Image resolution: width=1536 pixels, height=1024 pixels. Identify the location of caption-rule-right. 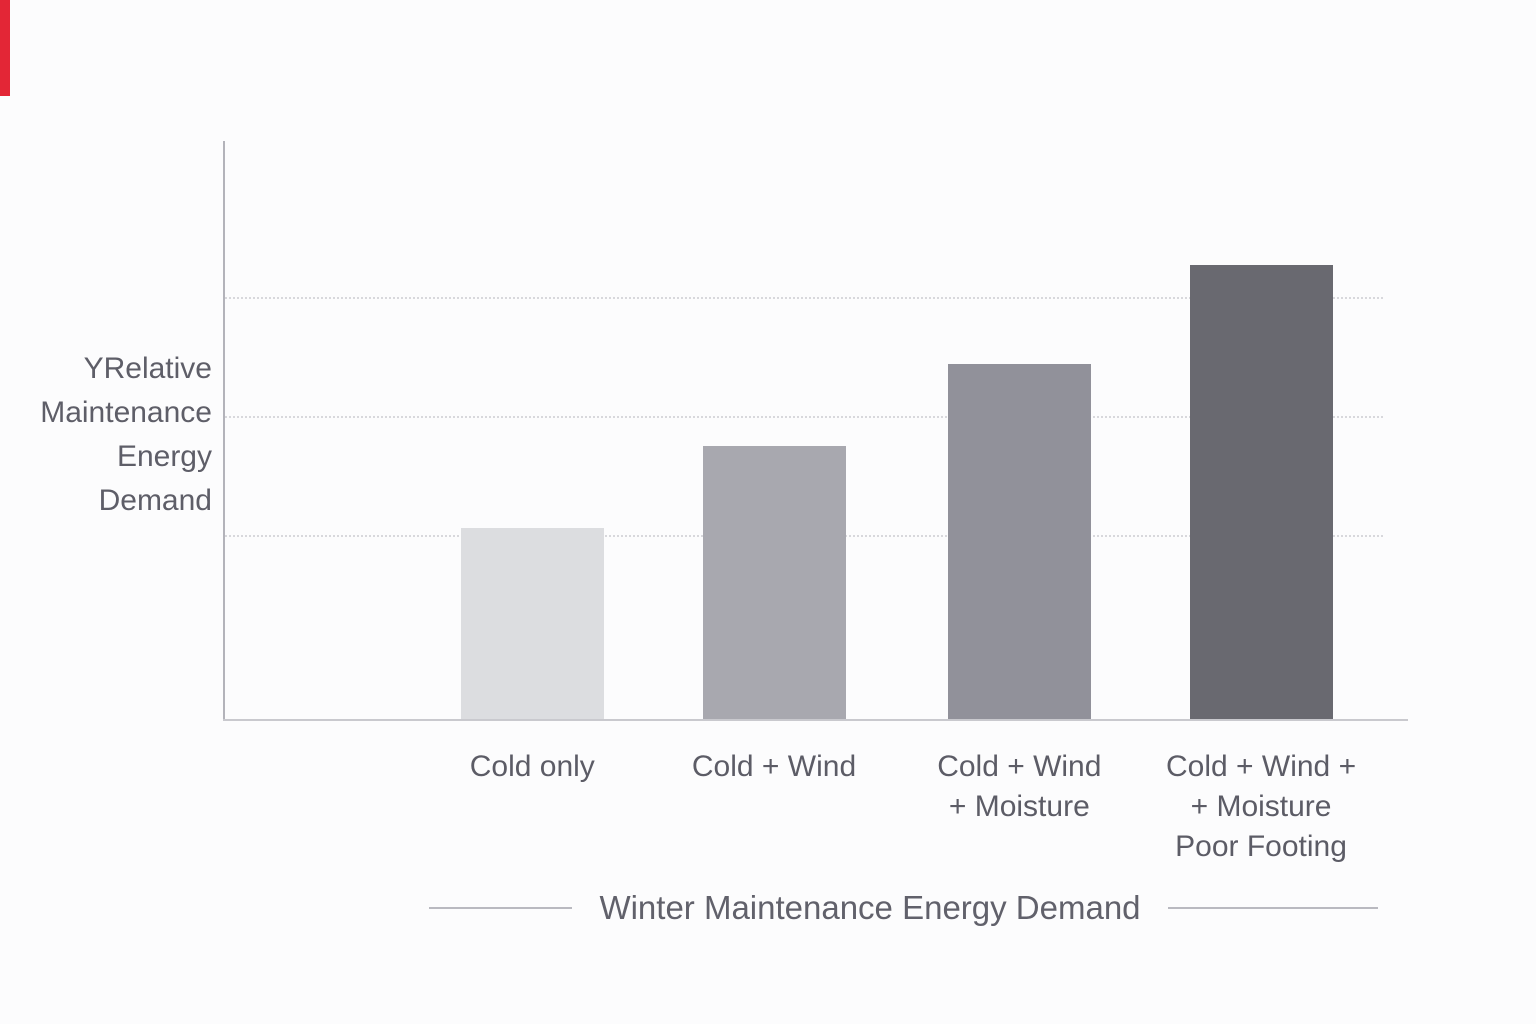
(1273, 908).